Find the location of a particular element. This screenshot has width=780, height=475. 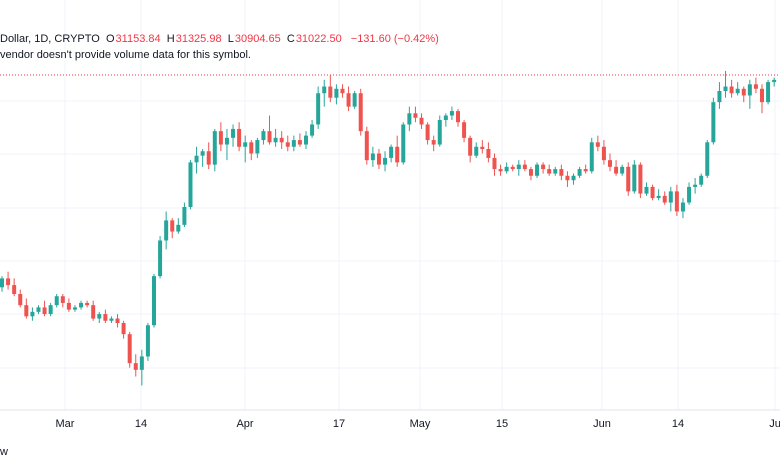

x-tick-label: Apr is located at coordinates (244, 424).